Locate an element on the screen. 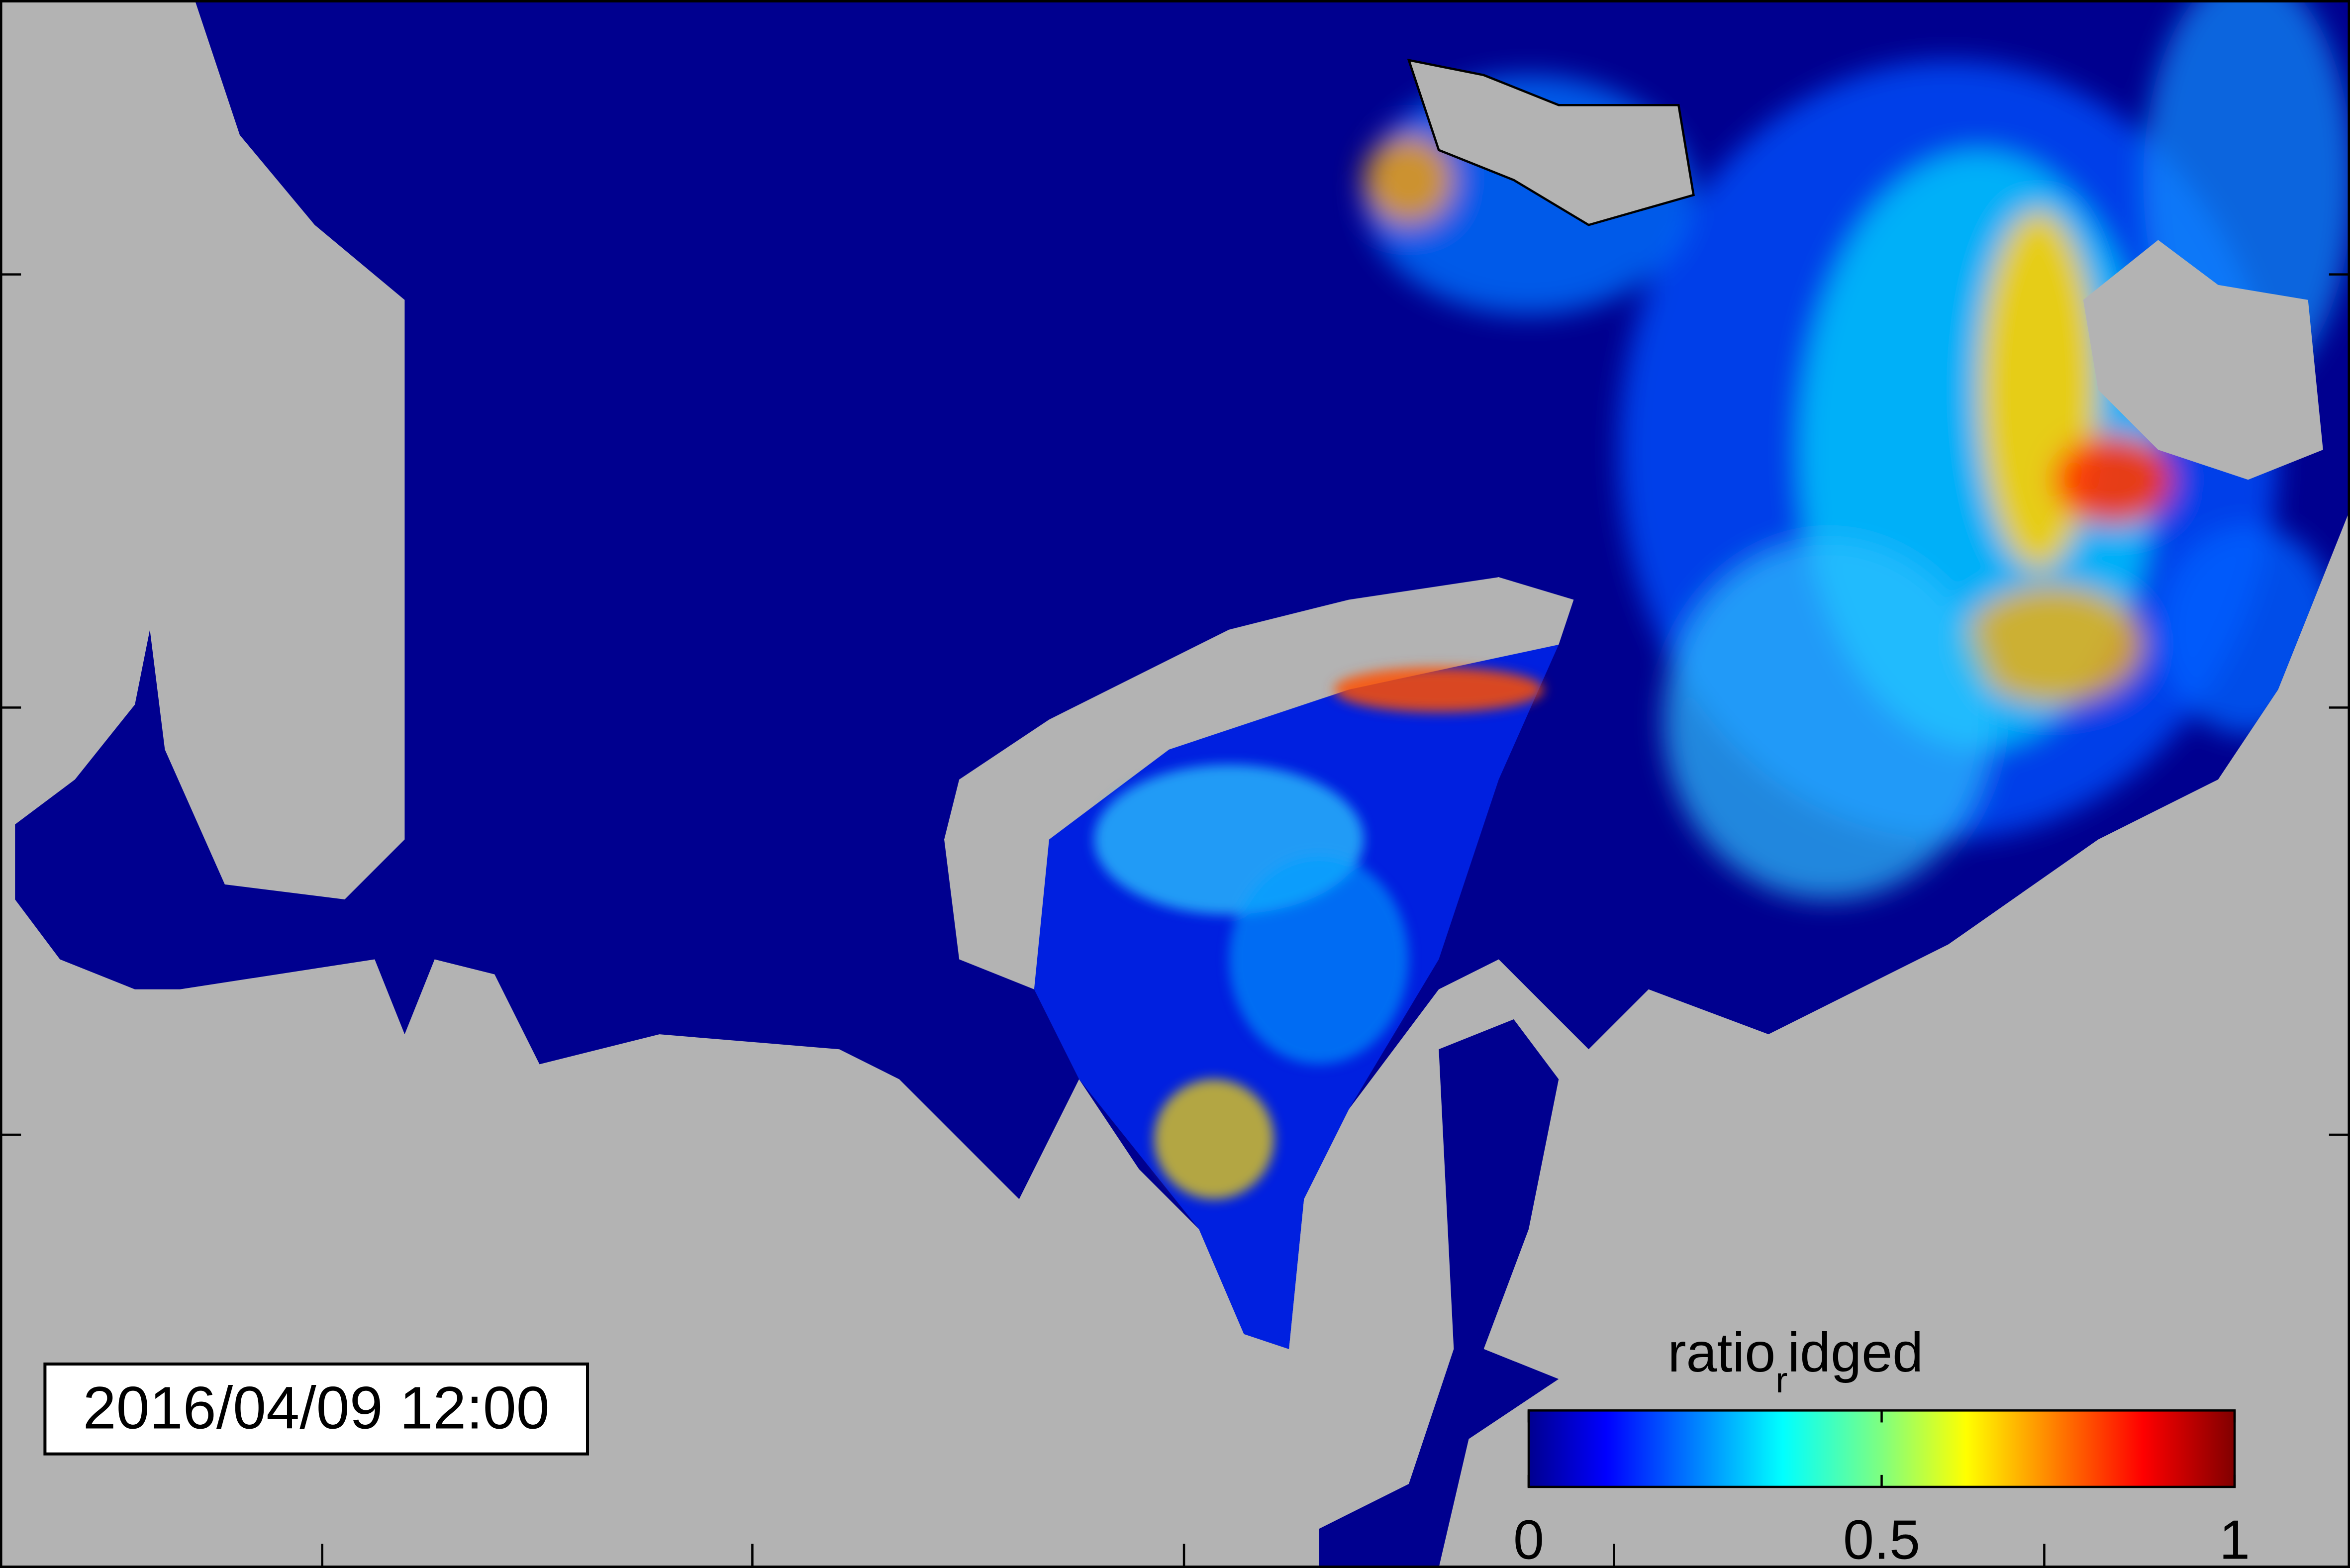 The image size is (2350, 1568). colorbar-tick-label: 1 is located at coordinates (2234, 1538).